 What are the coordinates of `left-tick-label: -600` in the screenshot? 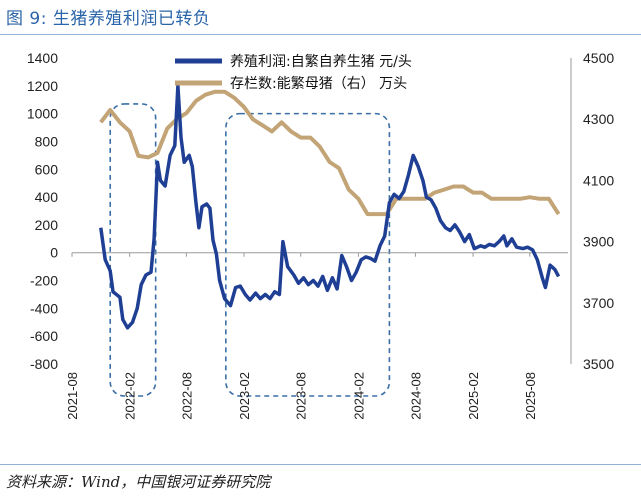 It's located at (44, 336).